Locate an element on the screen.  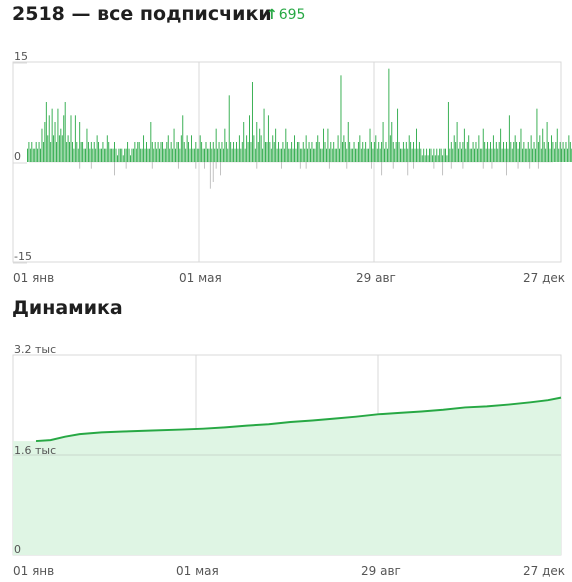
series-line is located at coordinates (298, 419).